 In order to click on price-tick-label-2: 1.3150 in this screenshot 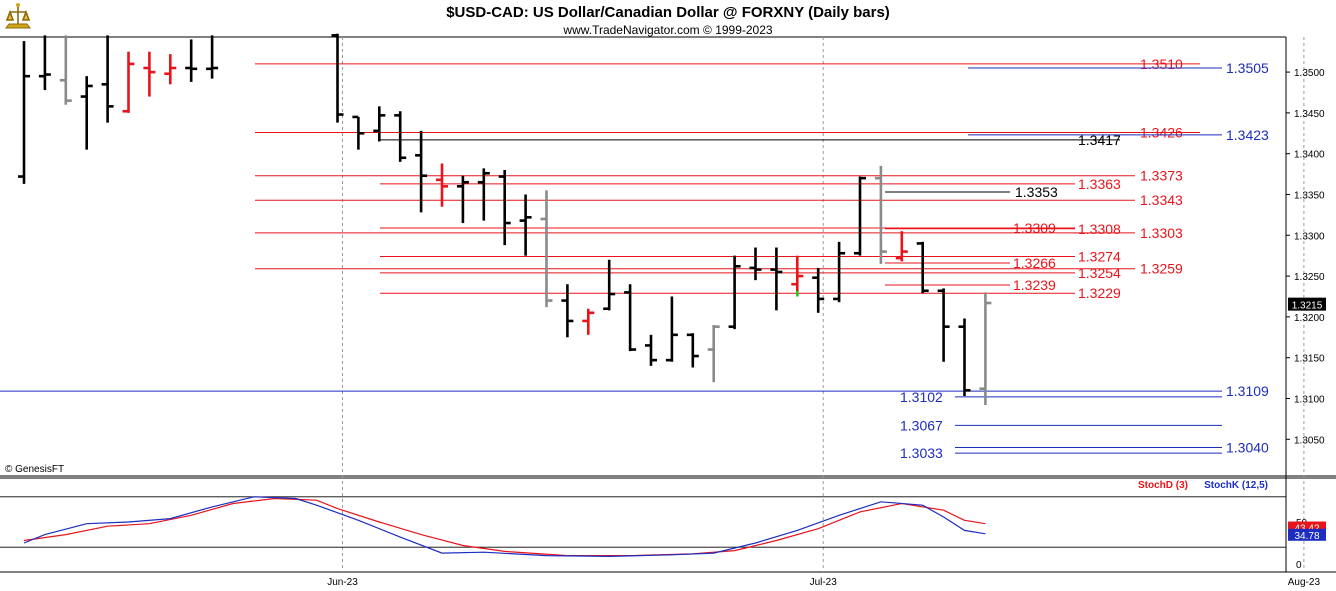, I will do `click(1309, 359)`.